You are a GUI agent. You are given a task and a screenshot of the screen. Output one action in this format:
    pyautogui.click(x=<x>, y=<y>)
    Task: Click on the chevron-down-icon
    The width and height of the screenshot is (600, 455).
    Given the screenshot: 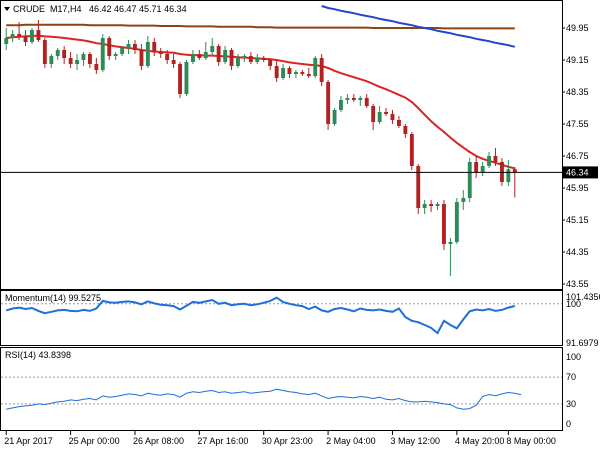 What is the action you would take?
    pyautogui.click(x=7, y=9)
    